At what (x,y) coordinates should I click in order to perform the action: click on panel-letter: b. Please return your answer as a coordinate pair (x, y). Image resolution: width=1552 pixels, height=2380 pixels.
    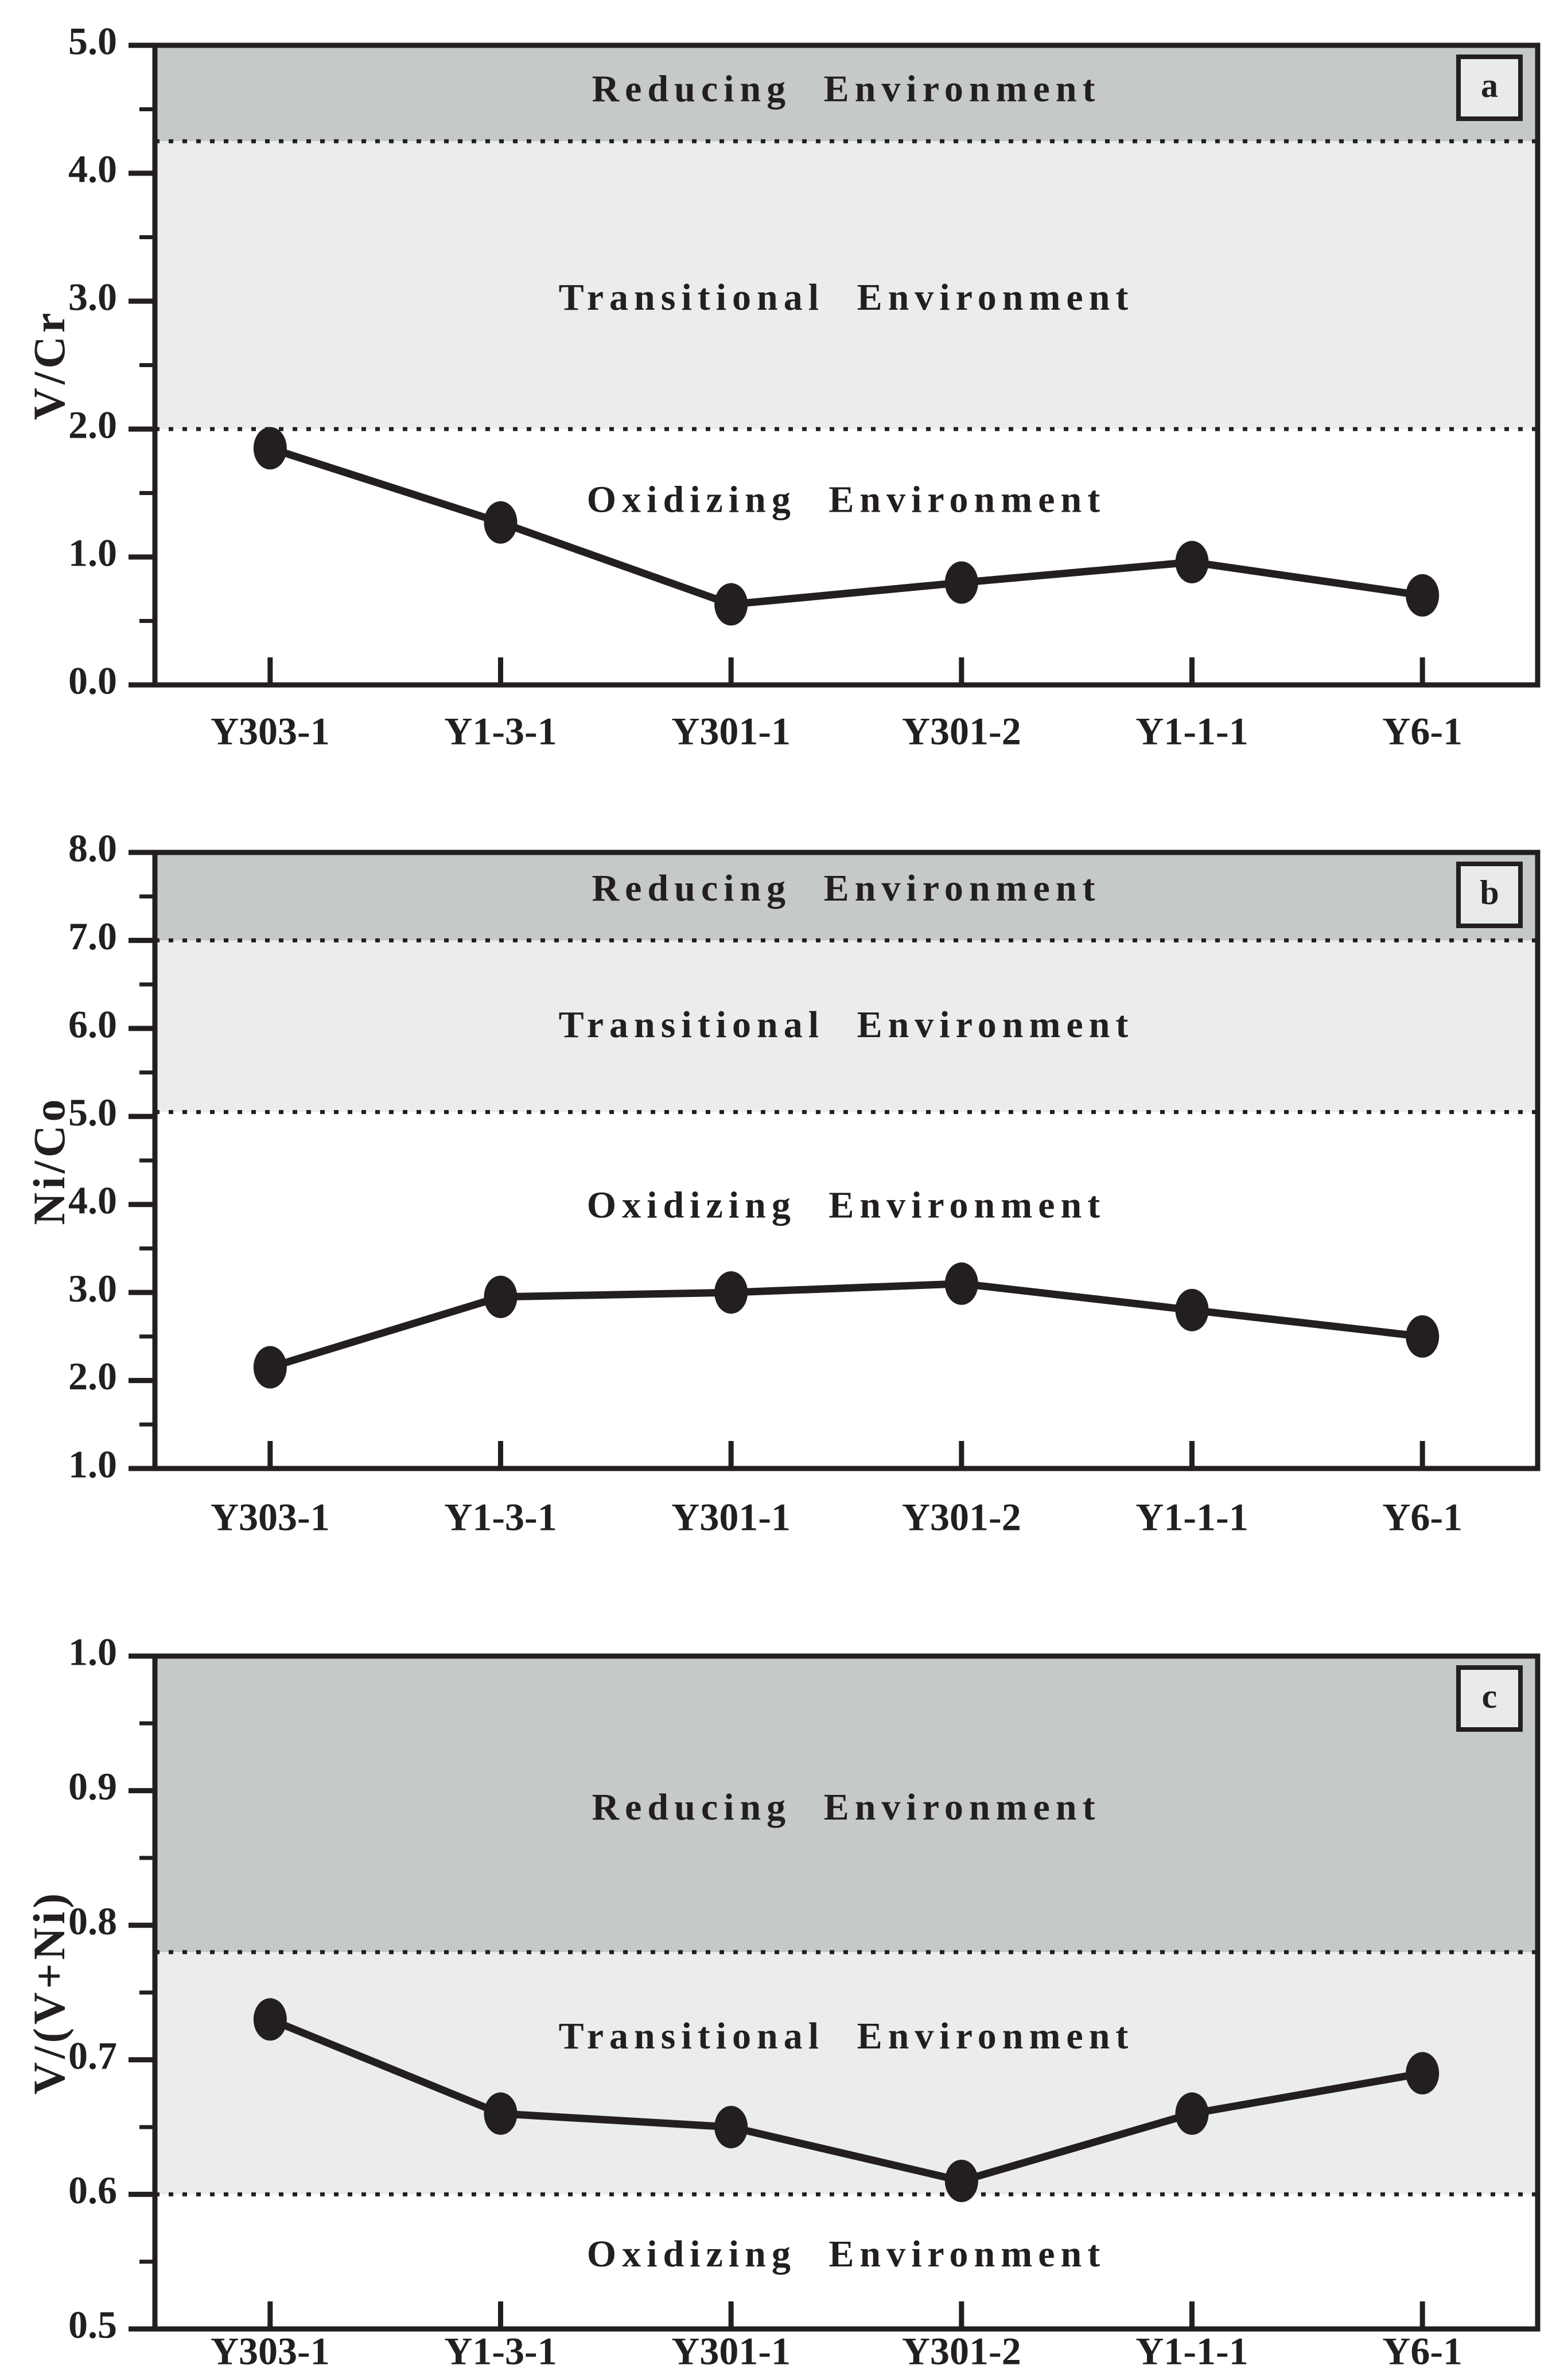
    Looking at the image, I should click on (1489, 893).